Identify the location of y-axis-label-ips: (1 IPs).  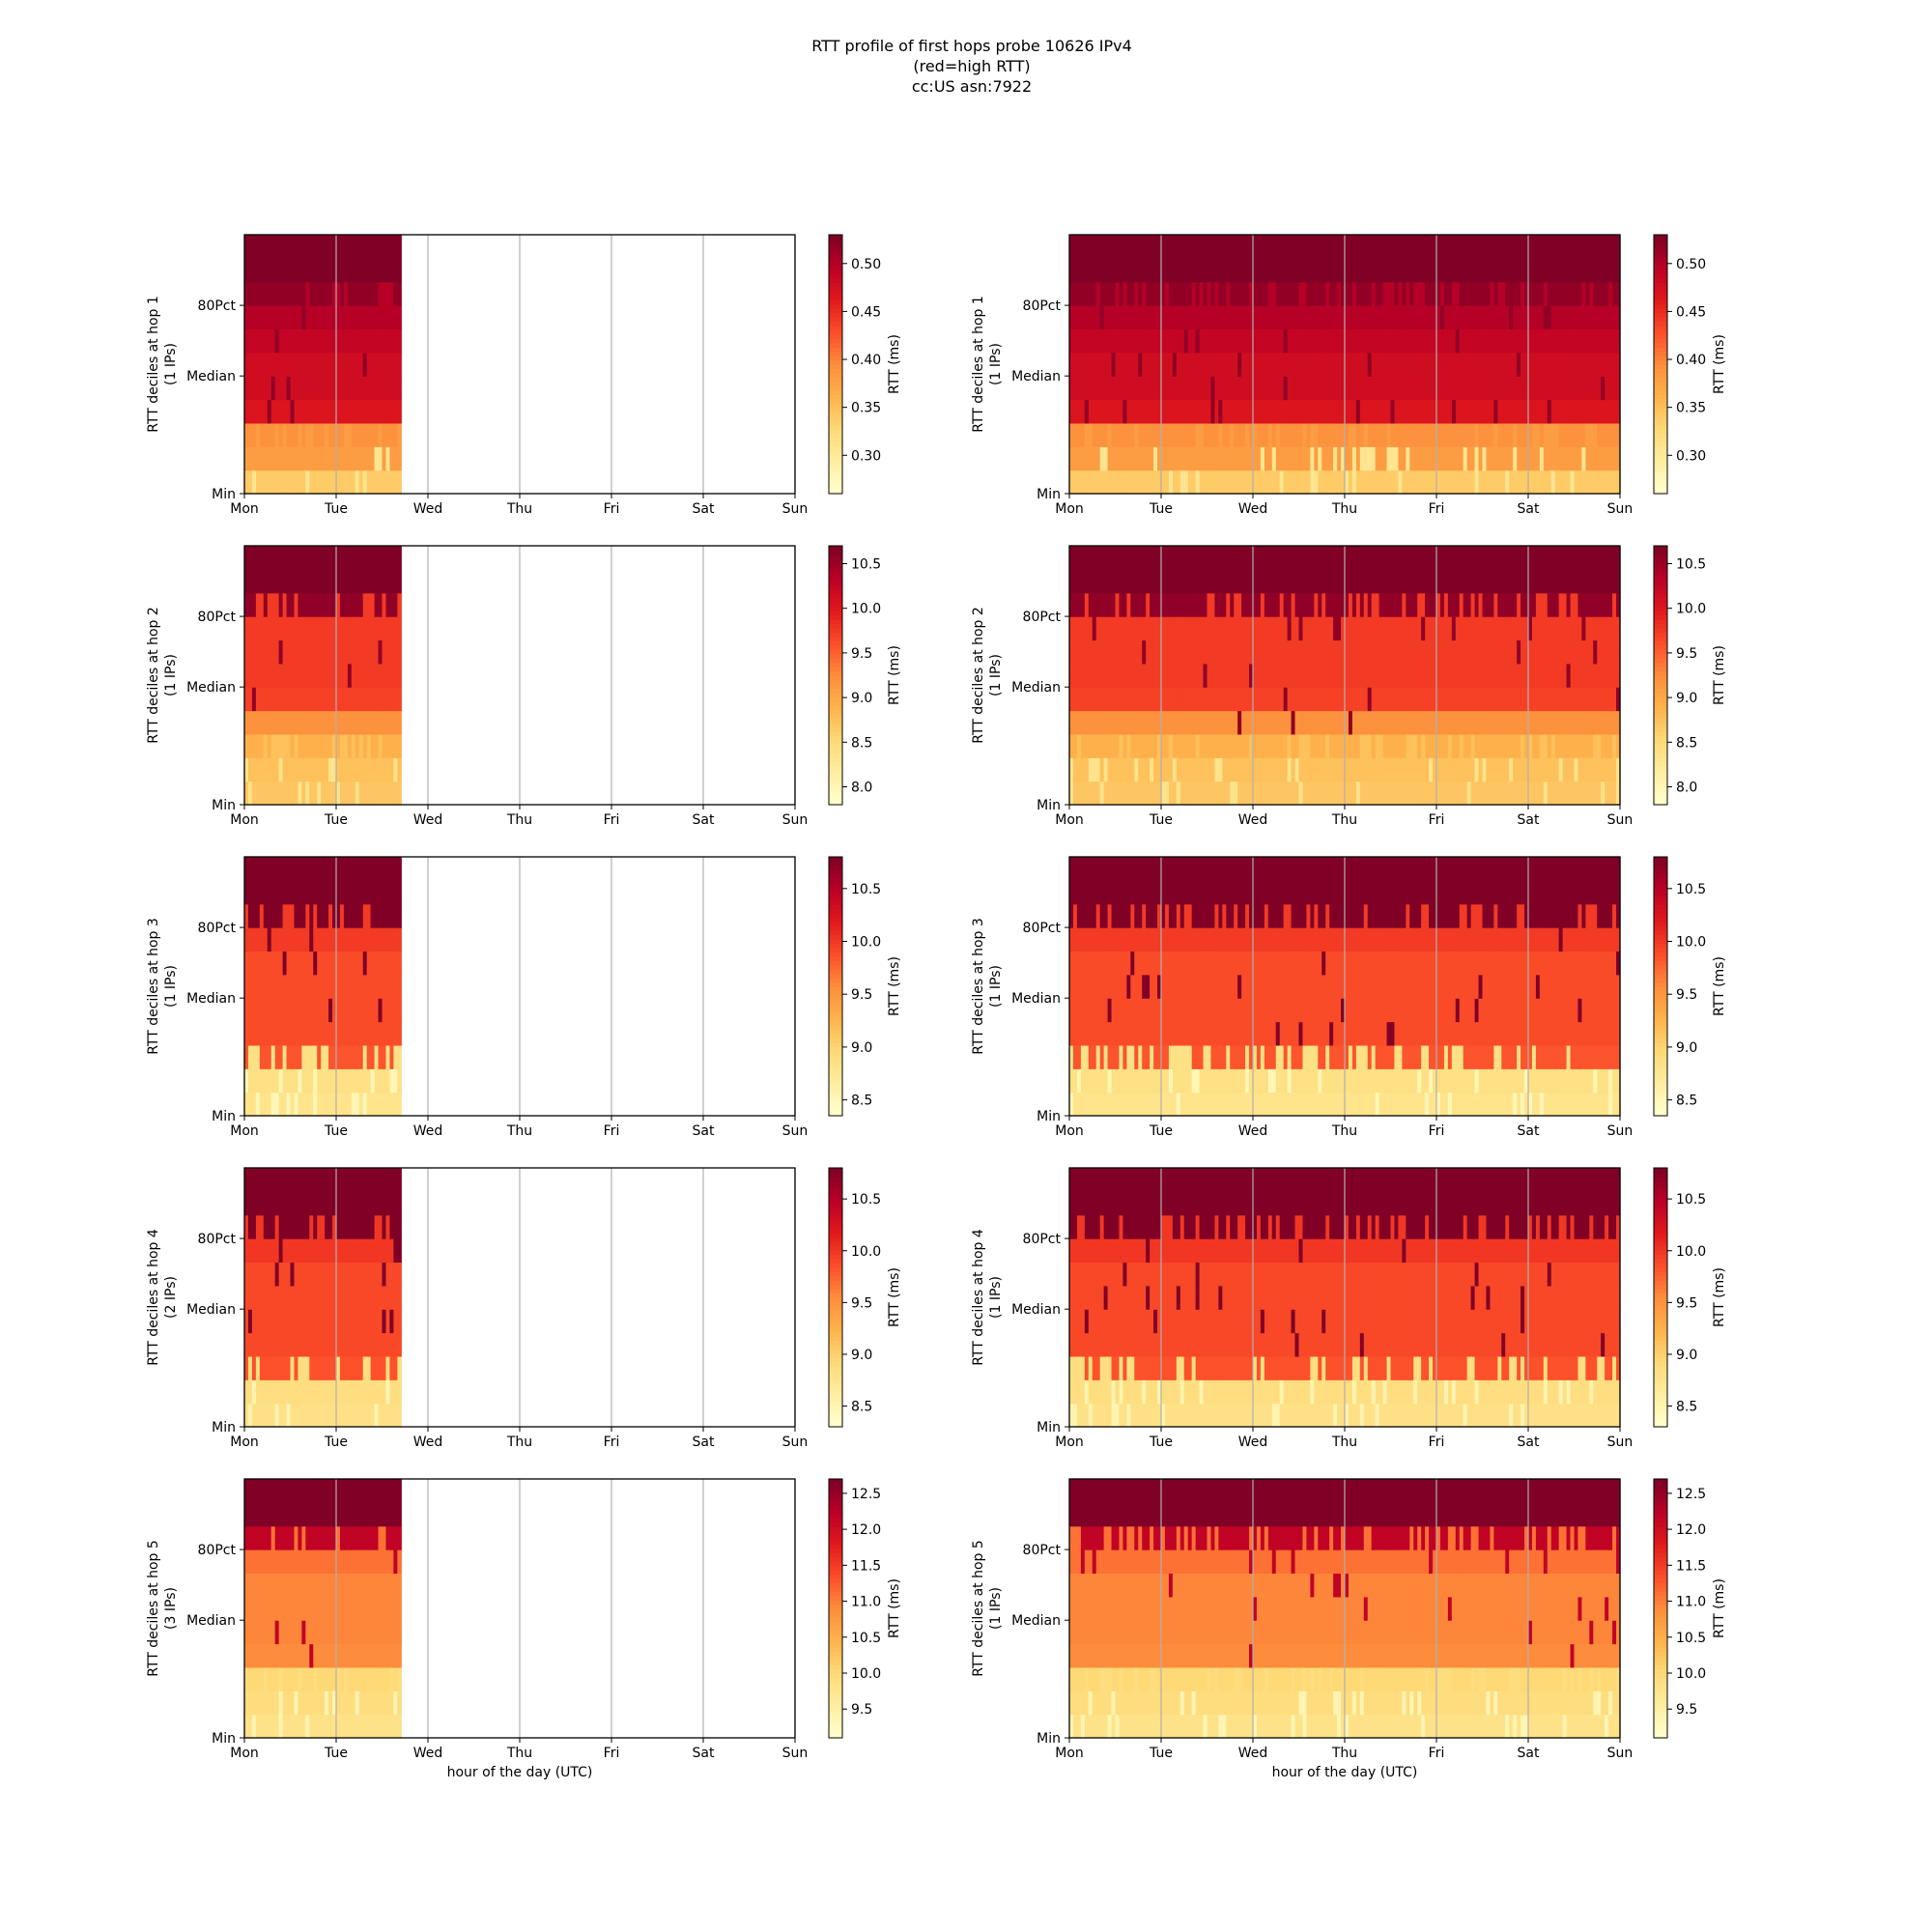
(996, 364).